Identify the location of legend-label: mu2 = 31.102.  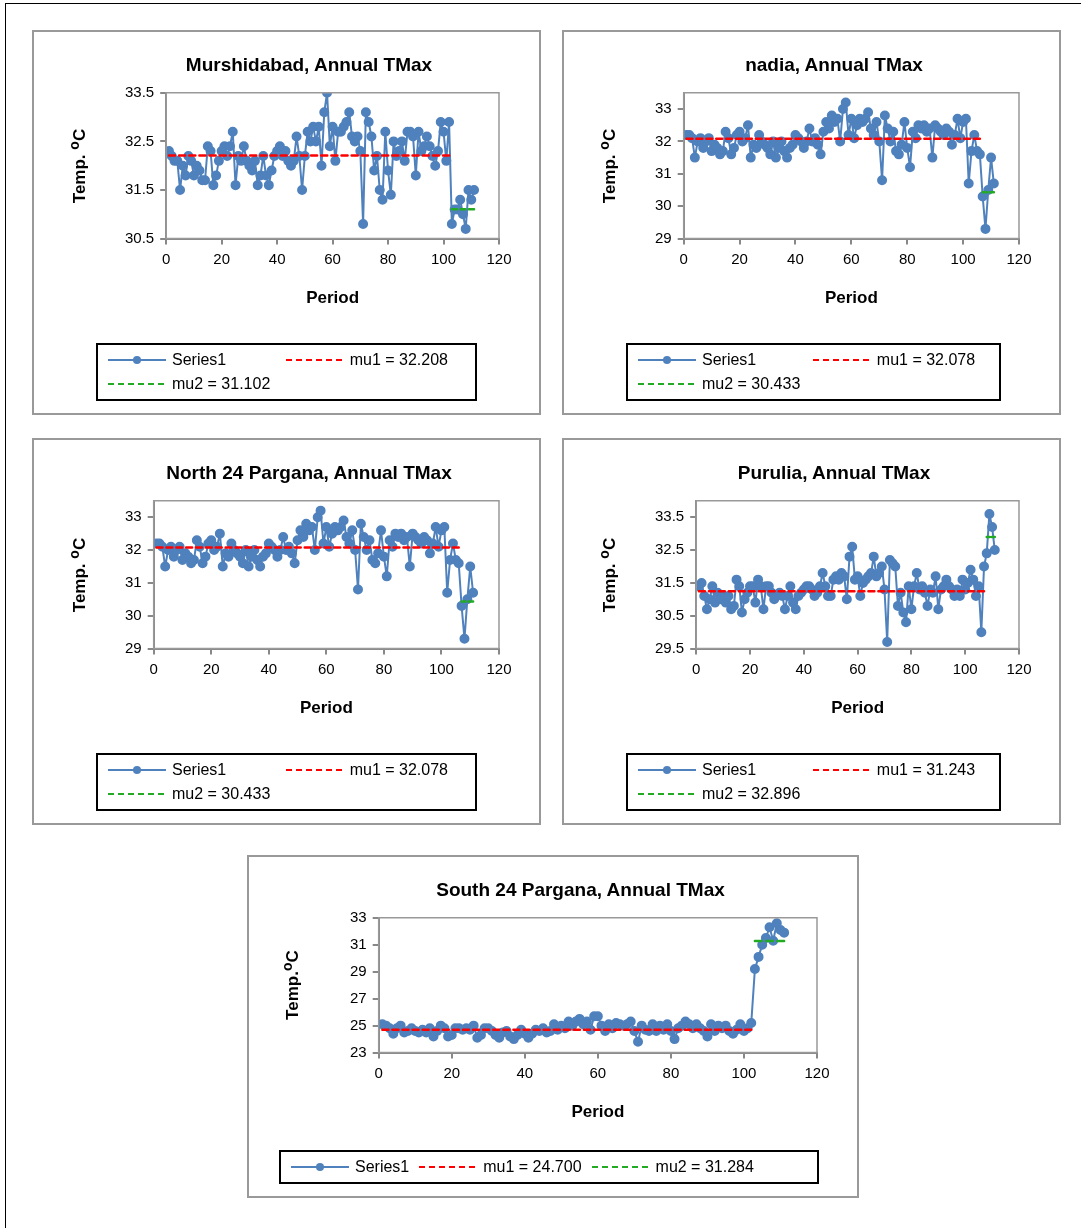
(221, 384).